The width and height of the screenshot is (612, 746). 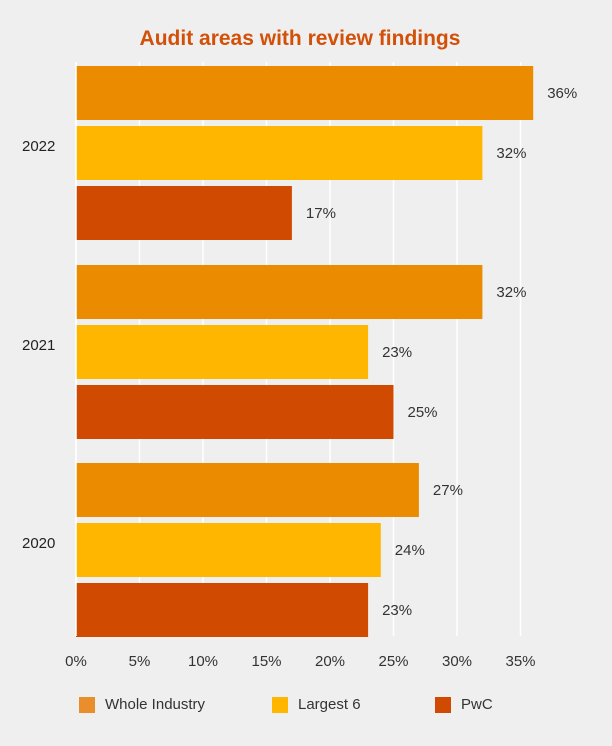 I want to click on legend: Whole Industry Largest 6 PwC, so click(x=306, y=707).